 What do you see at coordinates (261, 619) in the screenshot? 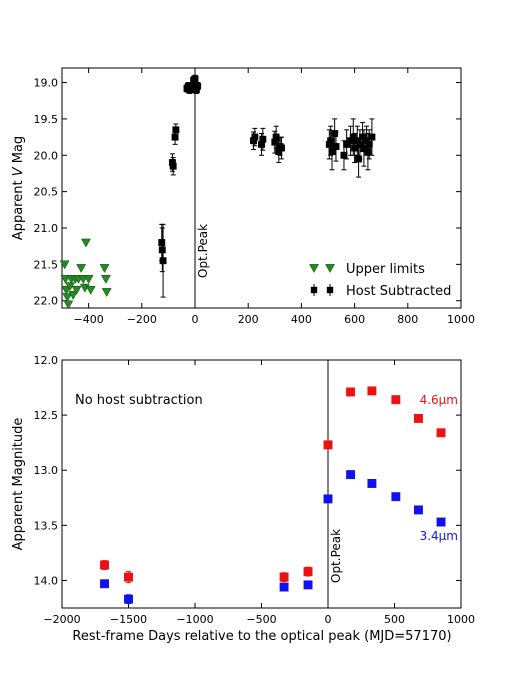
I see `bottom-x-tick-label: −500` at bounding box center [261, 619].